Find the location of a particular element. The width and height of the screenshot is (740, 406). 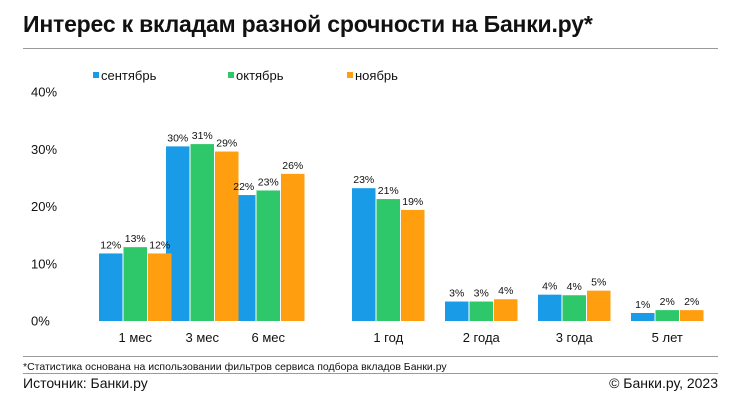

bar-value-label: 30% is located at coordinates (177, 138).